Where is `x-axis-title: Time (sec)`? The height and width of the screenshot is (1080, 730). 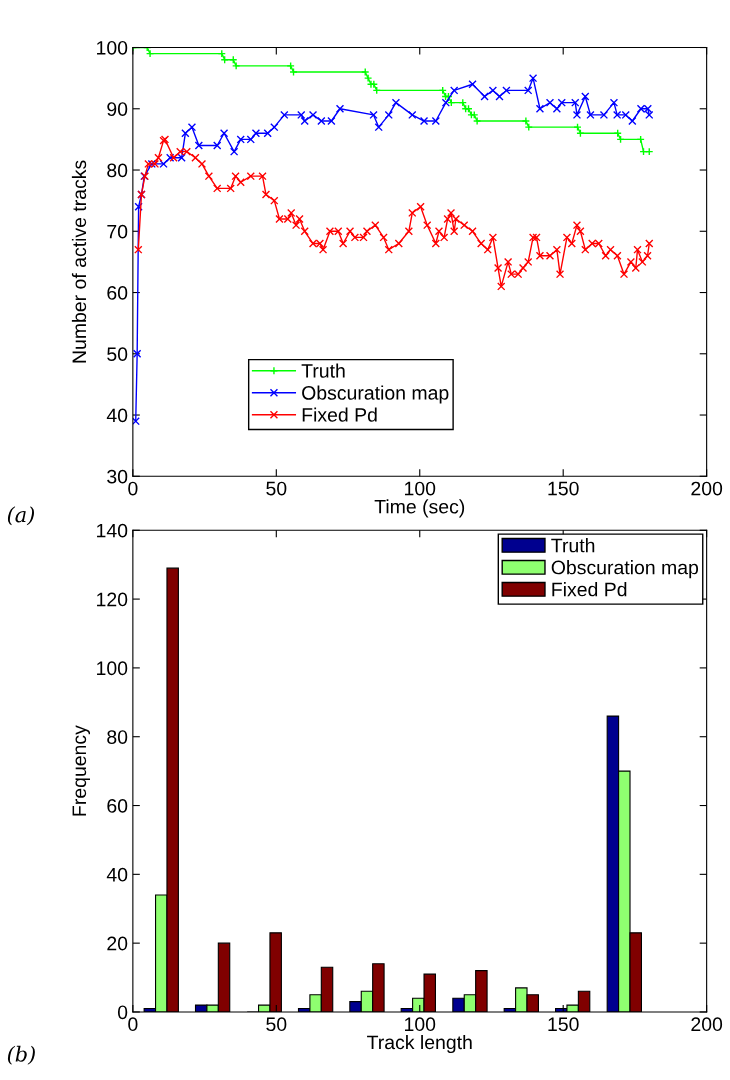
x-axis-title: Time (sec) is located at coordinates (419, 508).